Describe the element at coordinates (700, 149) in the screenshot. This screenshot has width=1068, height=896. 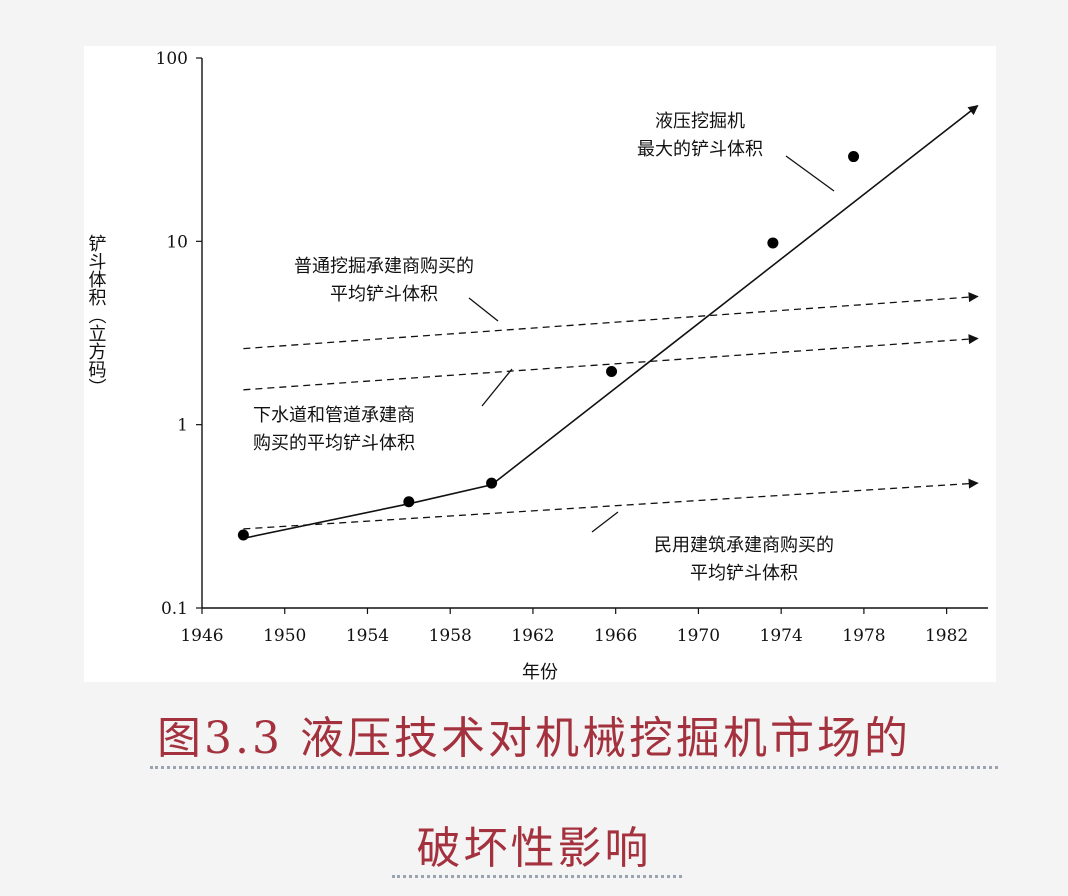
I see `annotation-1-line-2: 最大的铲斗体积` at that location.